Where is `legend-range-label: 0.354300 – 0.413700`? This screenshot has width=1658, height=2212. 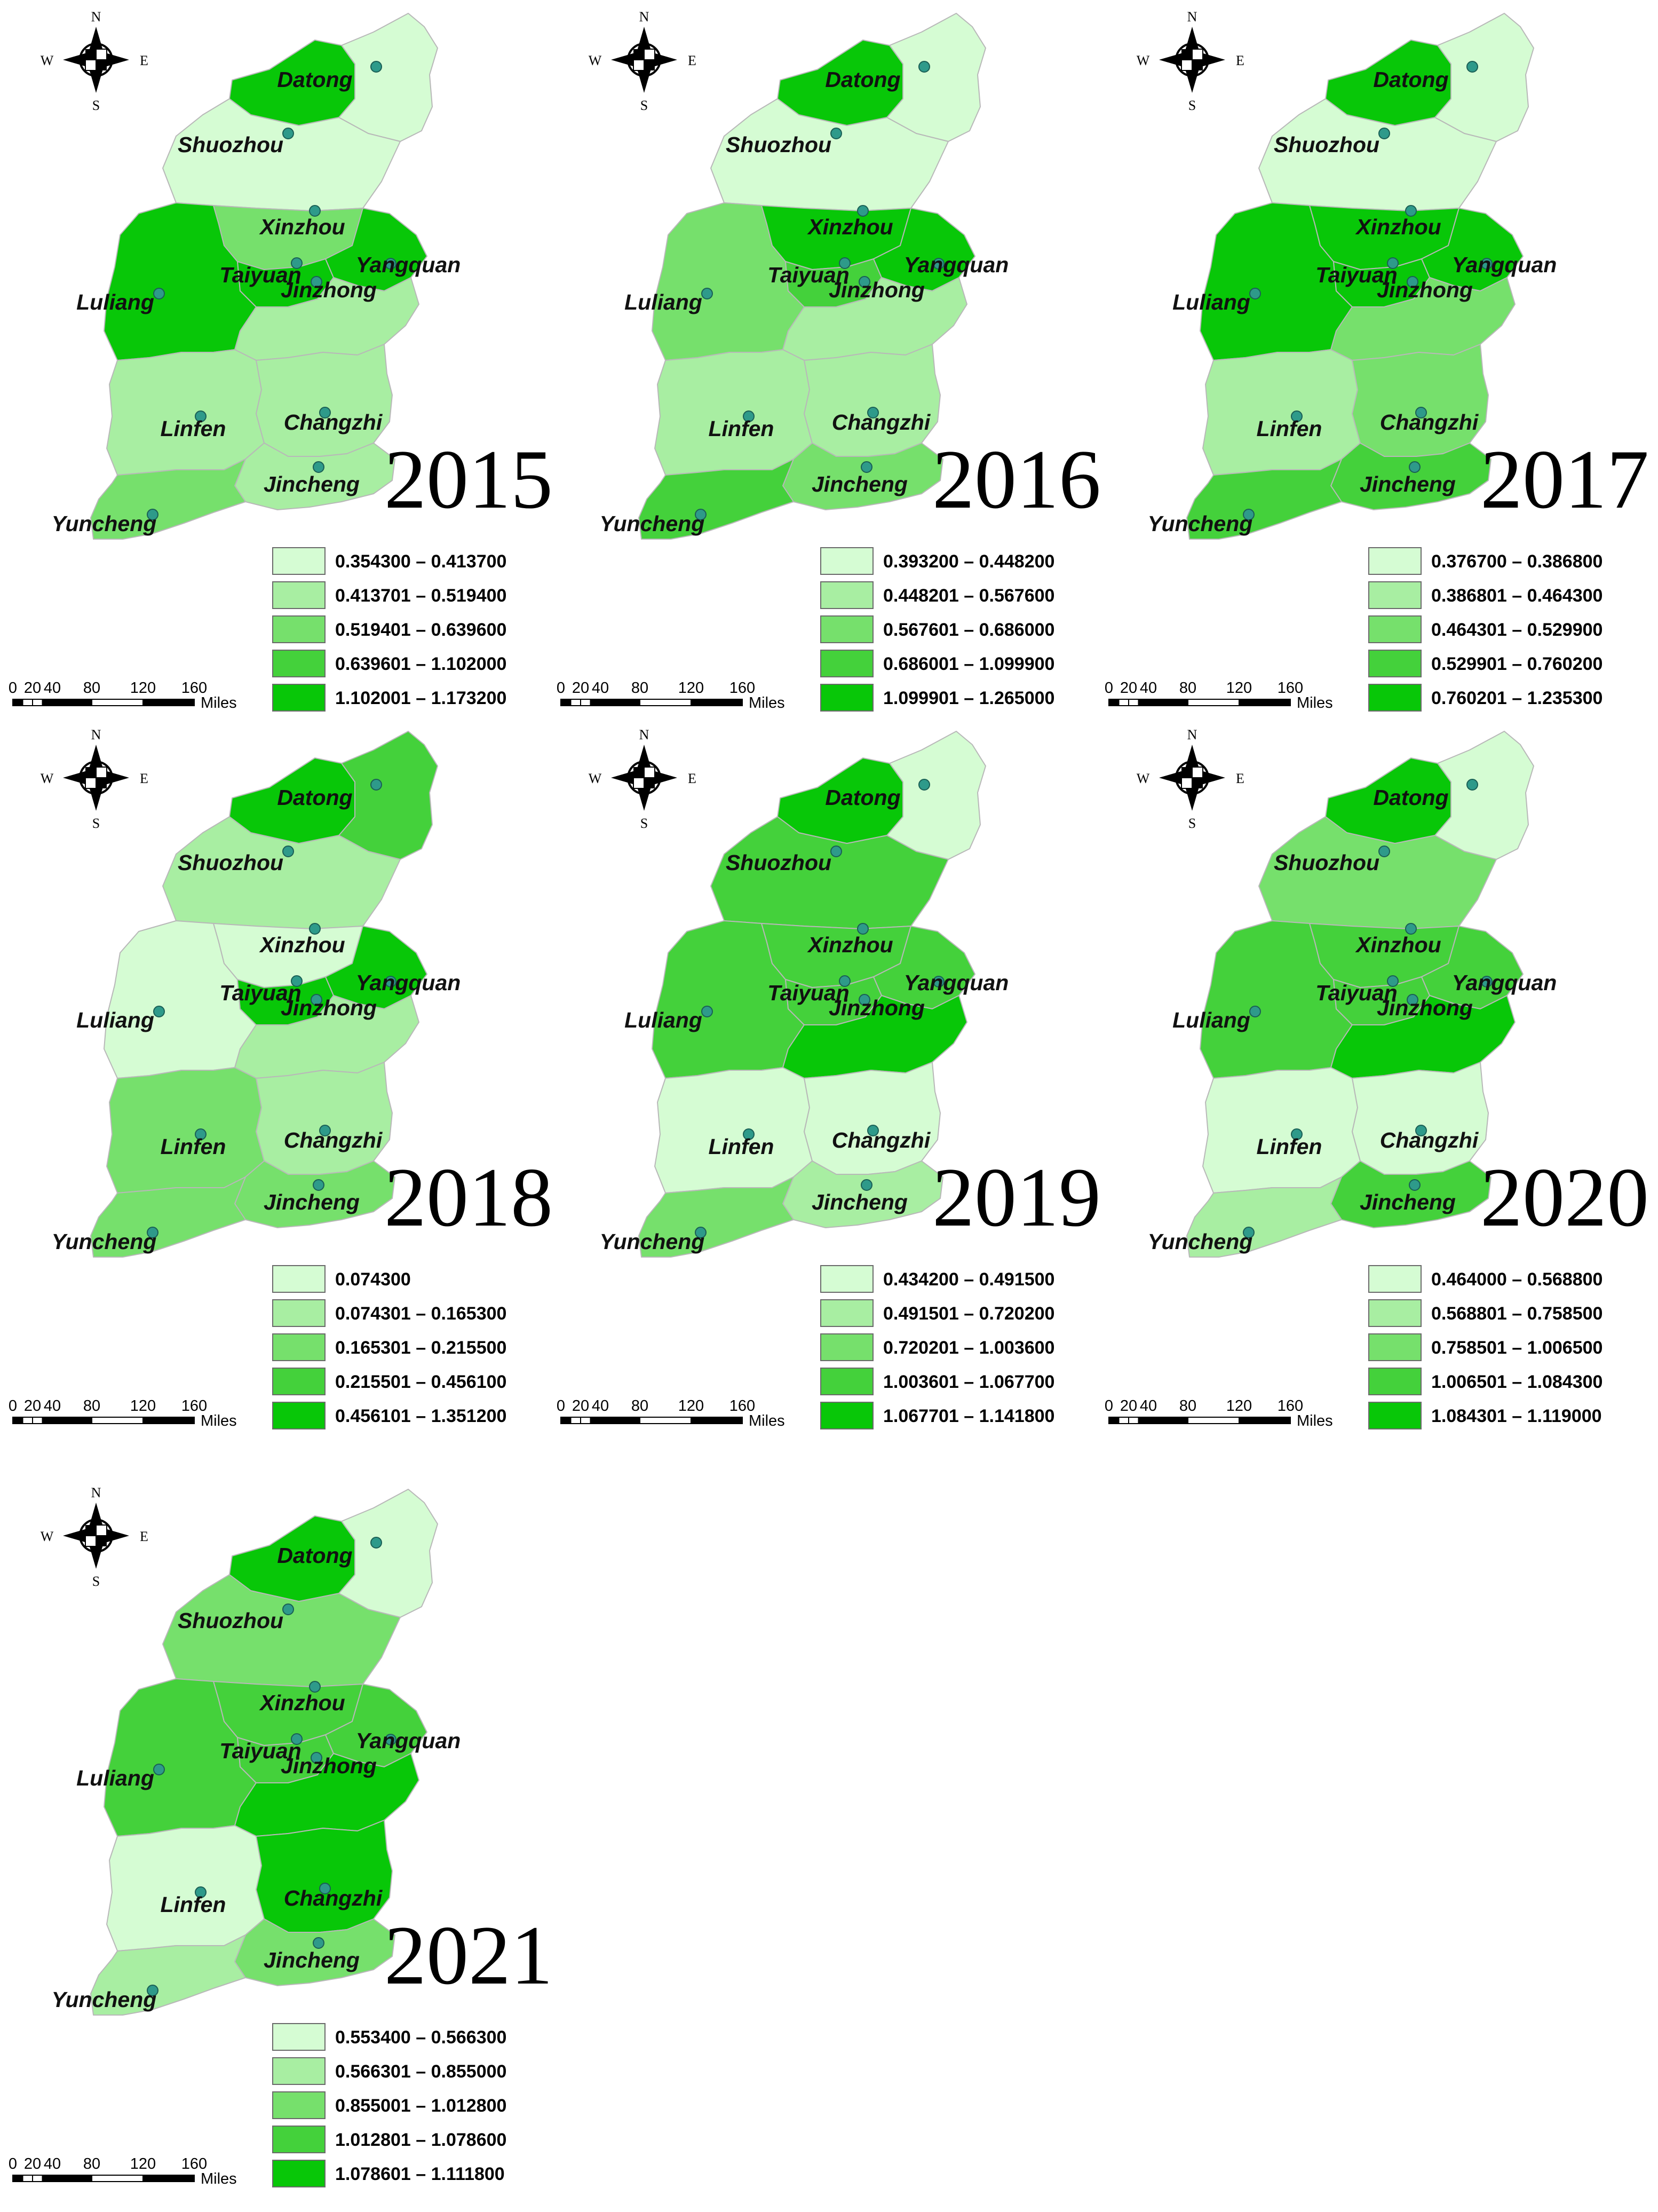
legend-range-label: 0.354300 – 0.413700 is located at coordinates (421, 561).